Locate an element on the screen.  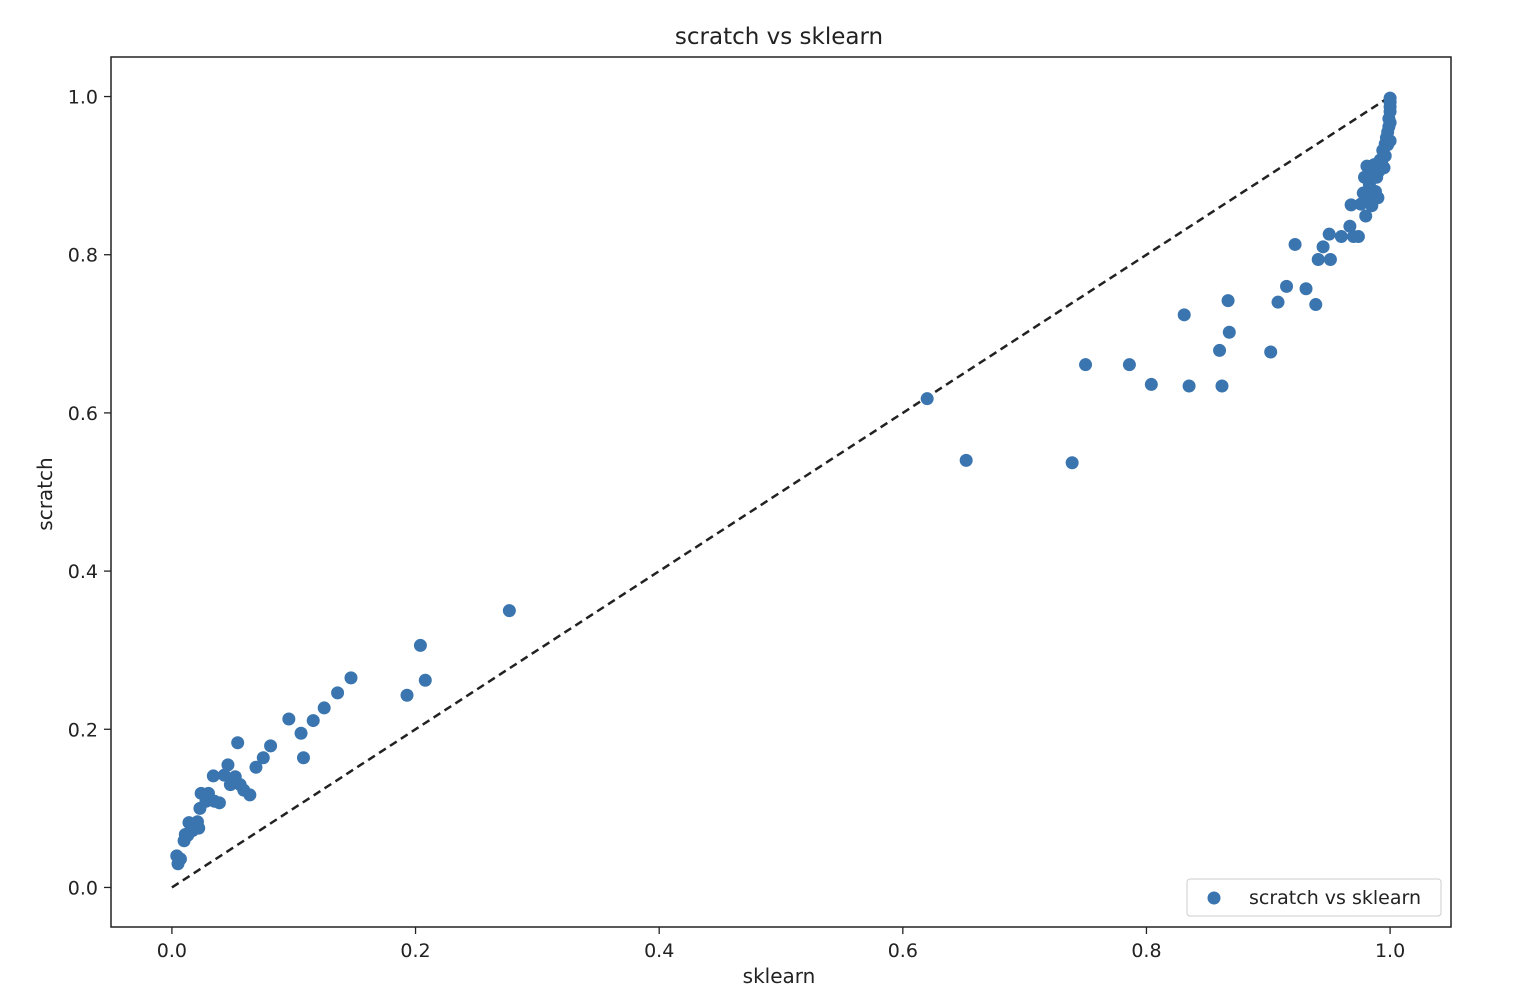
y-tick-label: 0.4 is located at coordinates (83, 572).